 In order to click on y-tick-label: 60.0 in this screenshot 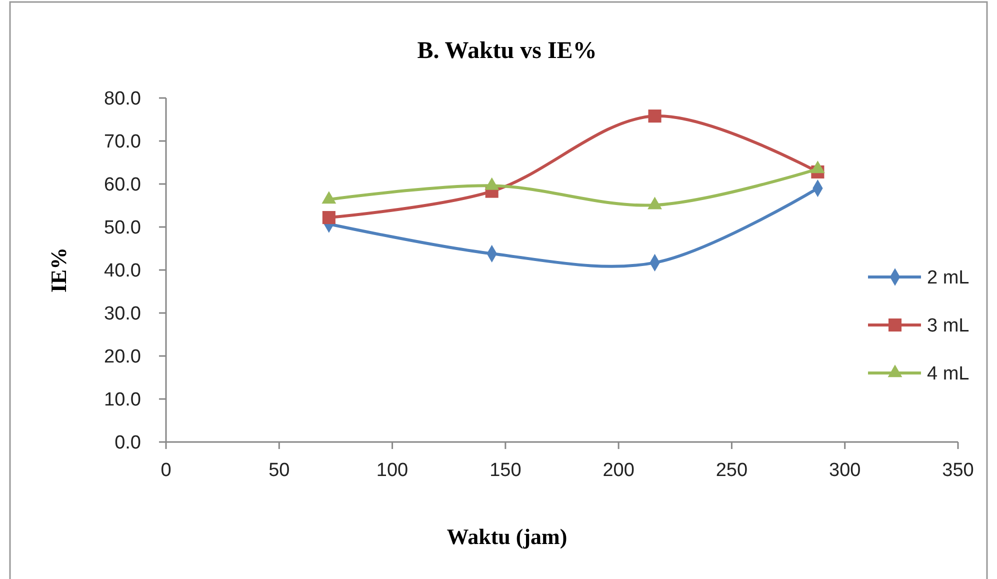, I will do `click(122, 185)`.